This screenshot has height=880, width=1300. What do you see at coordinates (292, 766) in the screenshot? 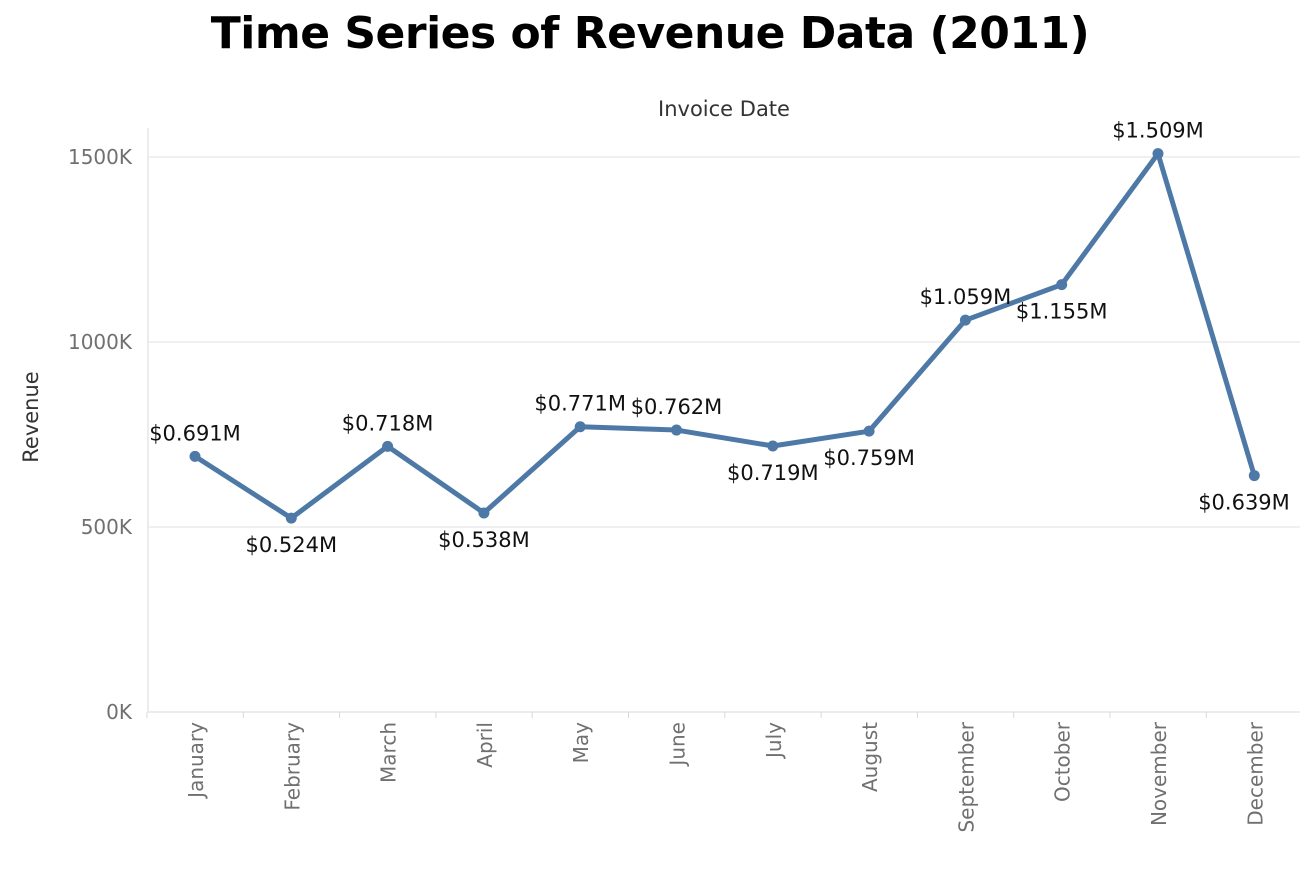
I see `x-tick-label: February` at bounding box center [292, 766].